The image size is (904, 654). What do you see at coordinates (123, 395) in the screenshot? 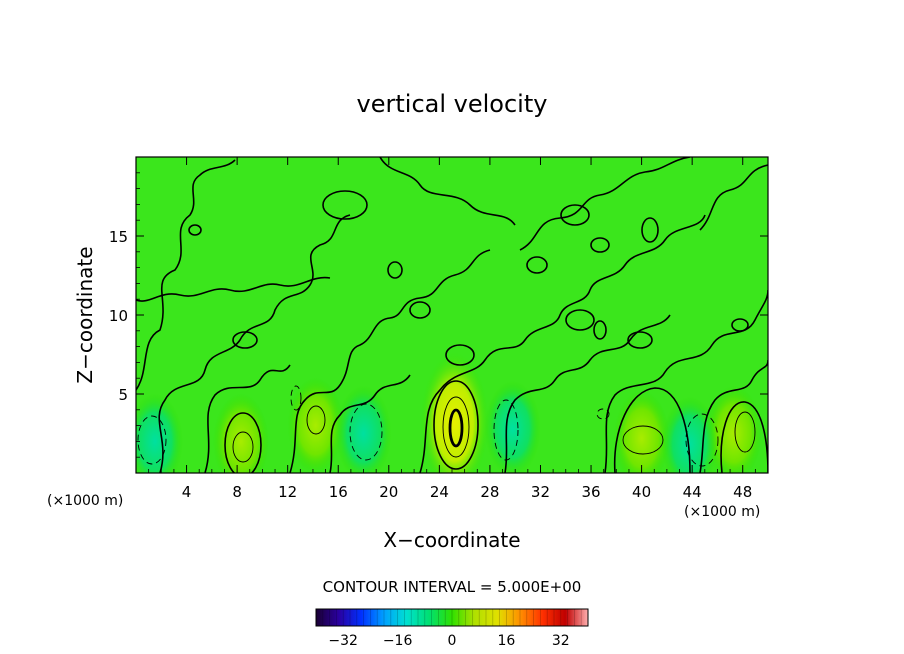
I see `y-tick-label: 5` at bounding box center [123, 395].